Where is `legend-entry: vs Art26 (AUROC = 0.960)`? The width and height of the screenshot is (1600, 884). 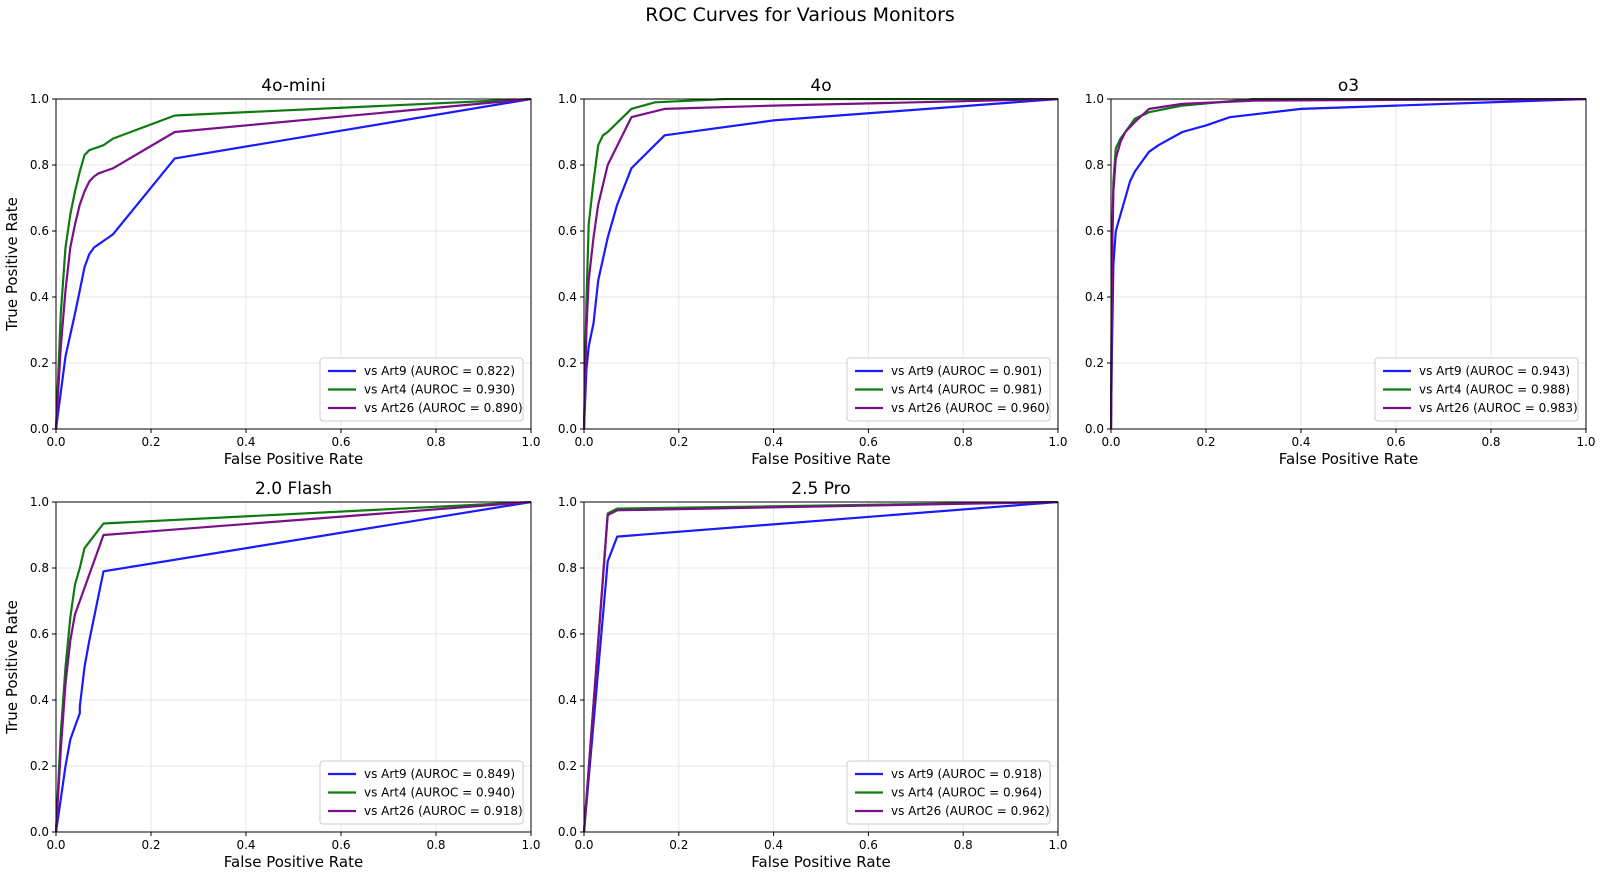
legend-entry: vs Art26 (AUROC = 0.960) is located at coordinates (970, 408).